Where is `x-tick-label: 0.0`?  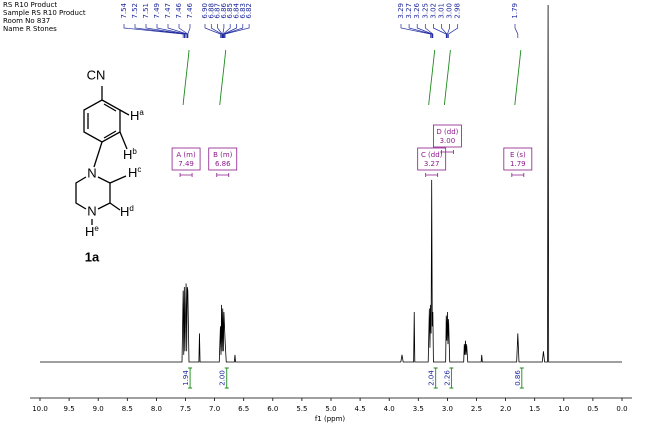 x-tick-label: 0.0 is located at coordinates (621, 409).